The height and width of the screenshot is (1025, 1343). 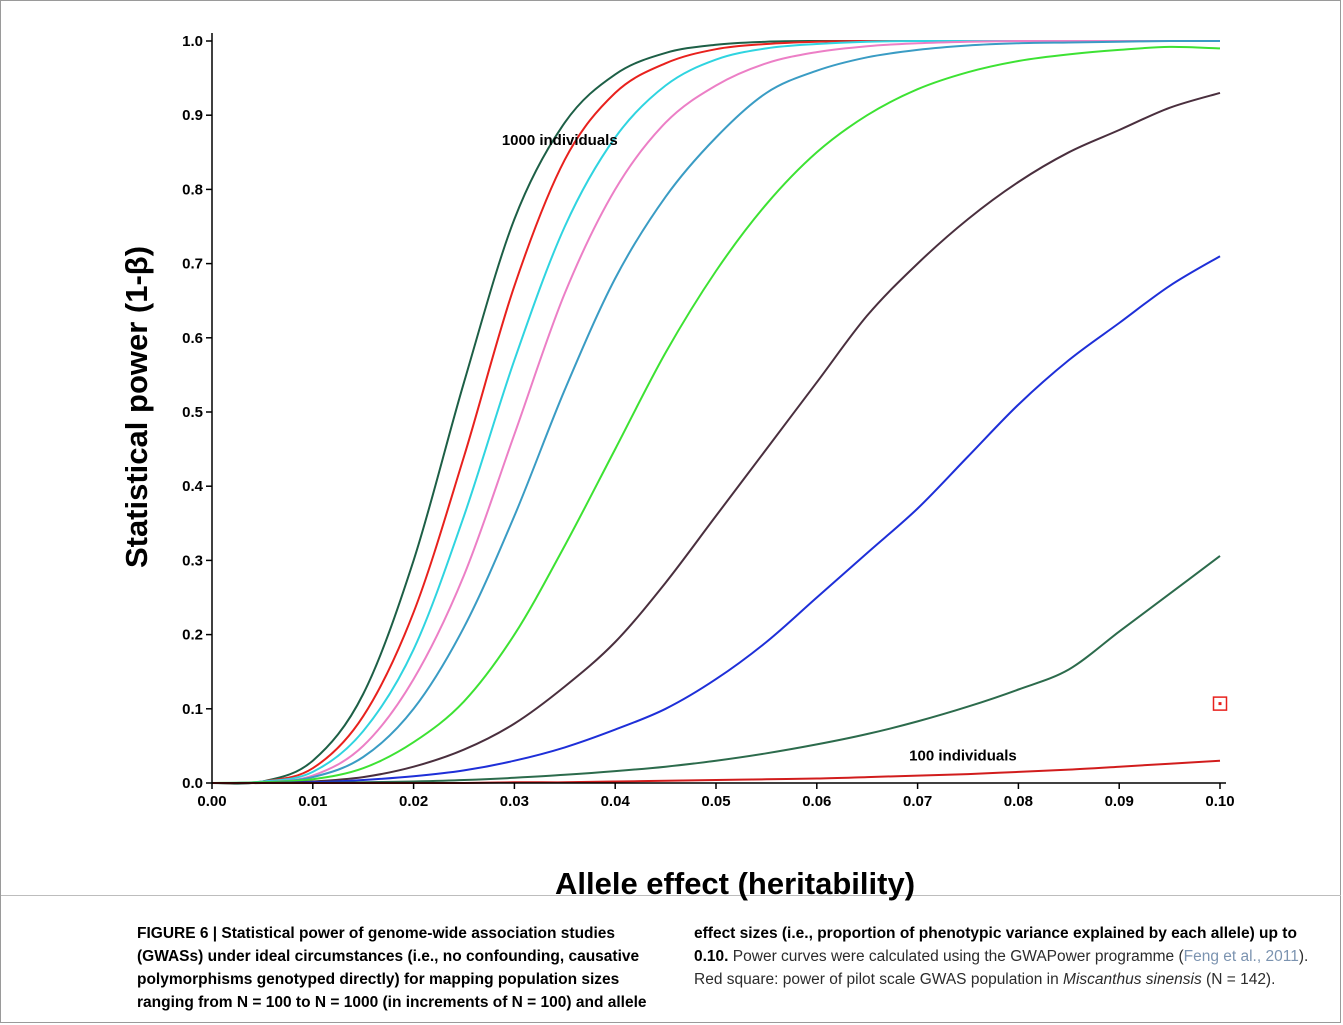 What do you see at coordinates (671, 895) in the screenshot?
I see `caption-divider` at bounding box center [671, 895].